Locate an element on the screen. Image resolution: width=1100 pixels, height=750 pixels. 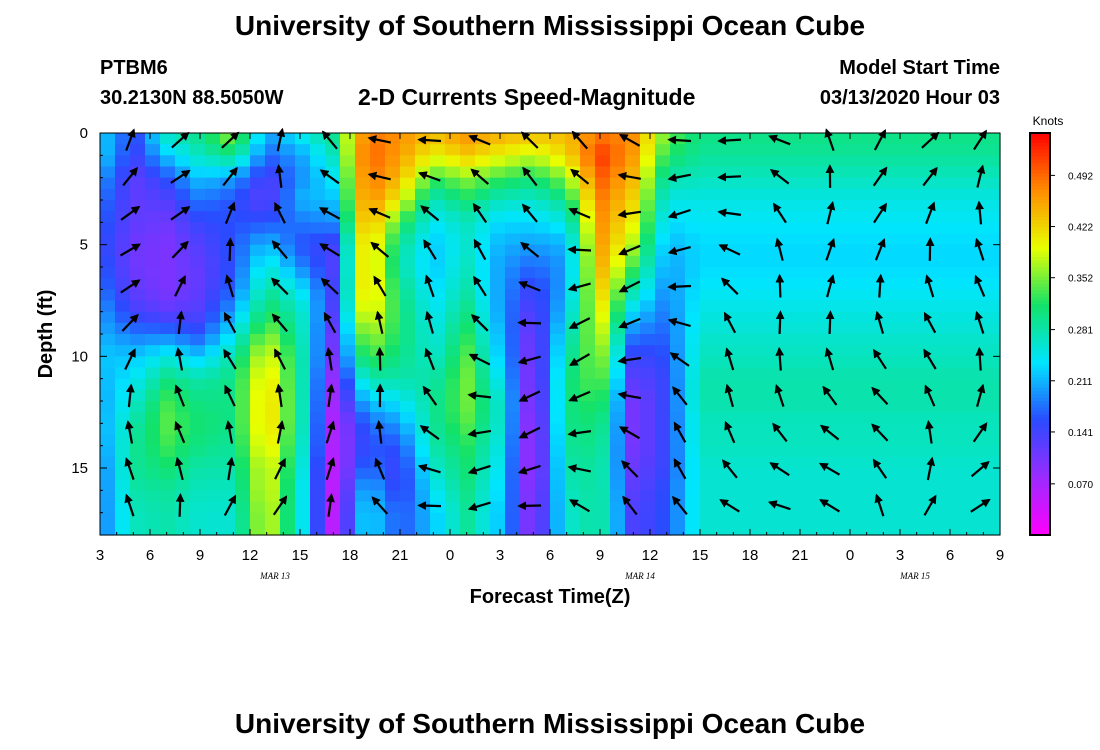
date-label: MAR 14 is located at coordinates (639, 576).